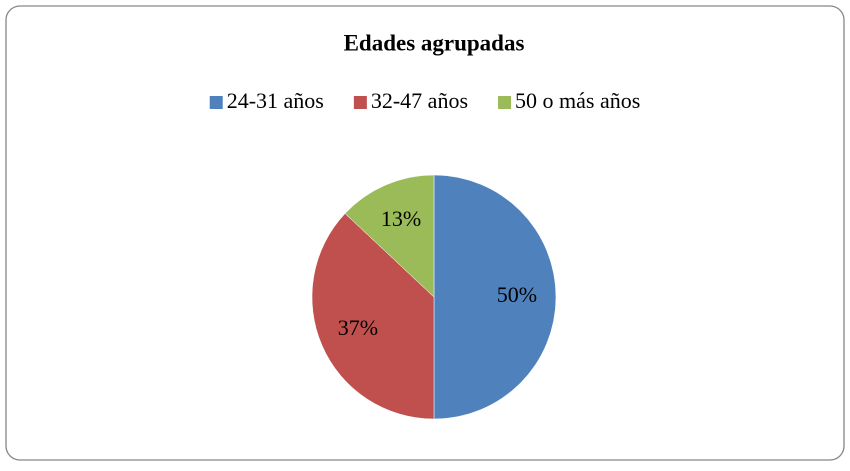  I want to click on legend-label: 24-31 años, so click(275, 100).